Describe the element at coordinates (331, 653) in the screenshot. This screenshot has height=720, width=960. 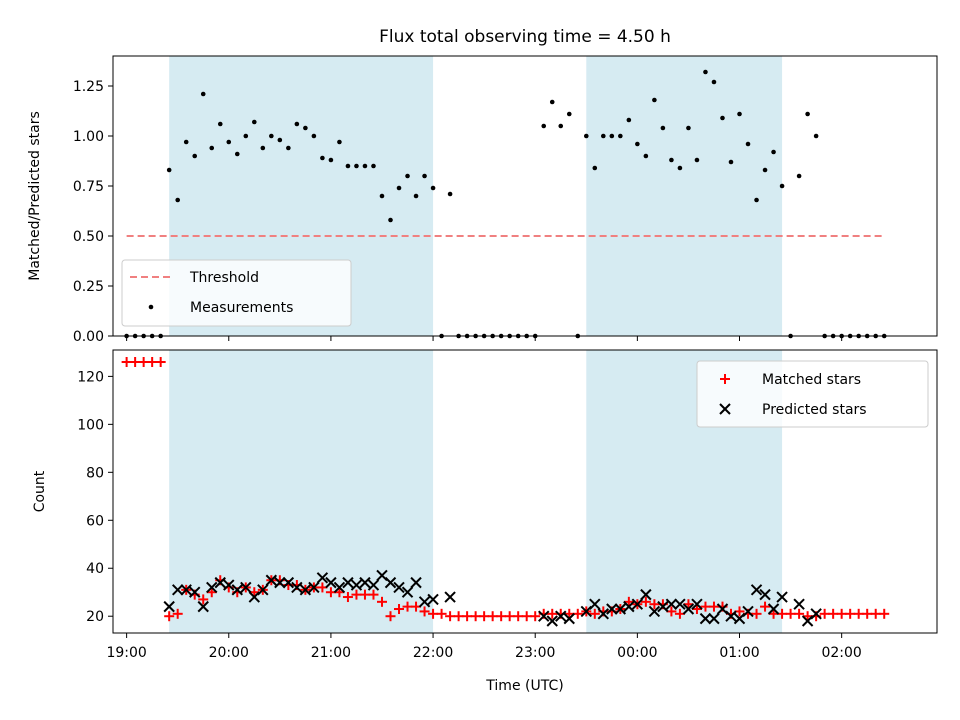
I see `x-tick-label: 21:00` at that location.